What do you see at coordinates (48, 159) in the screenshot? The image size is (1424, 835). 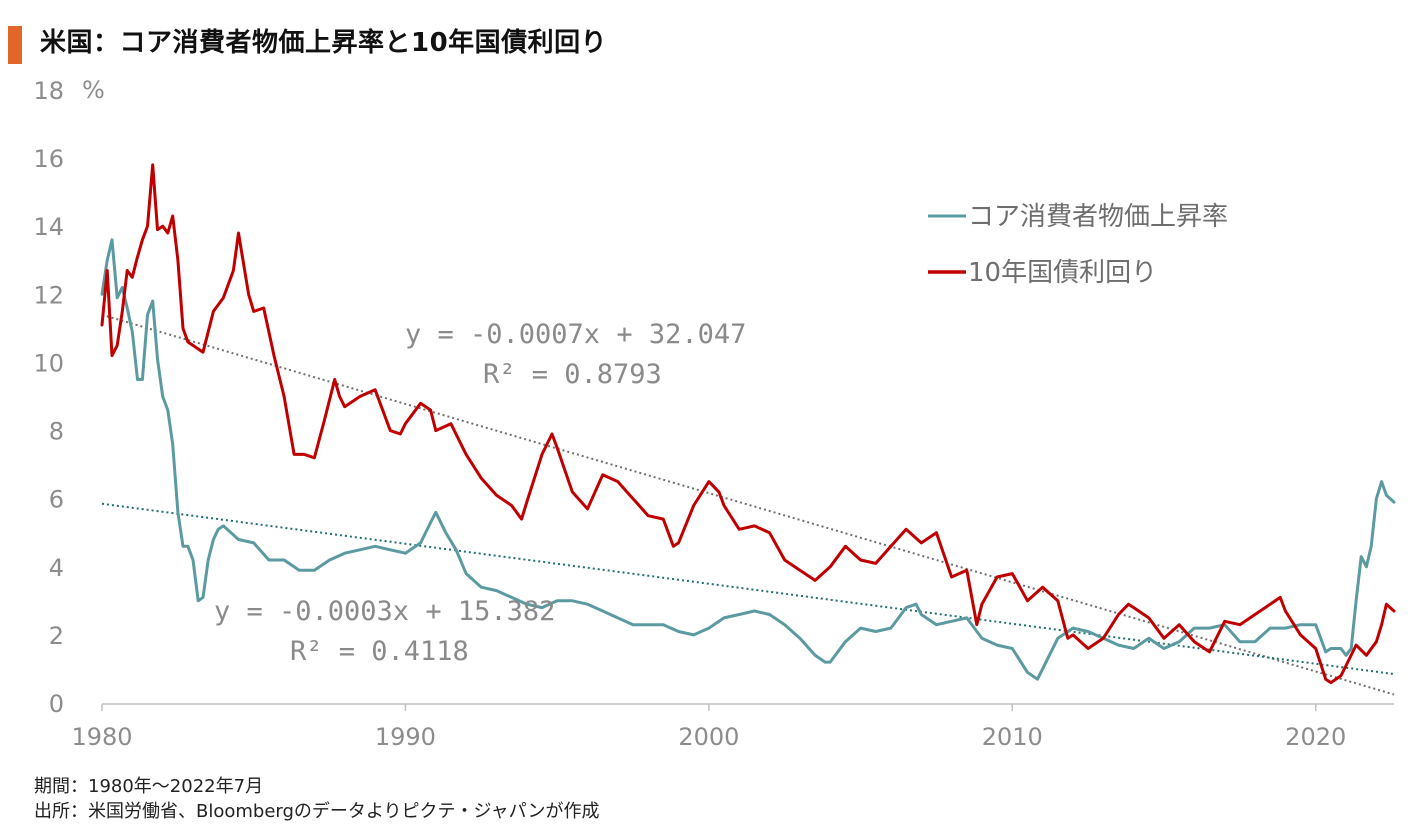 I see `y-tick-label: 16` at bounding box center [48, 159].